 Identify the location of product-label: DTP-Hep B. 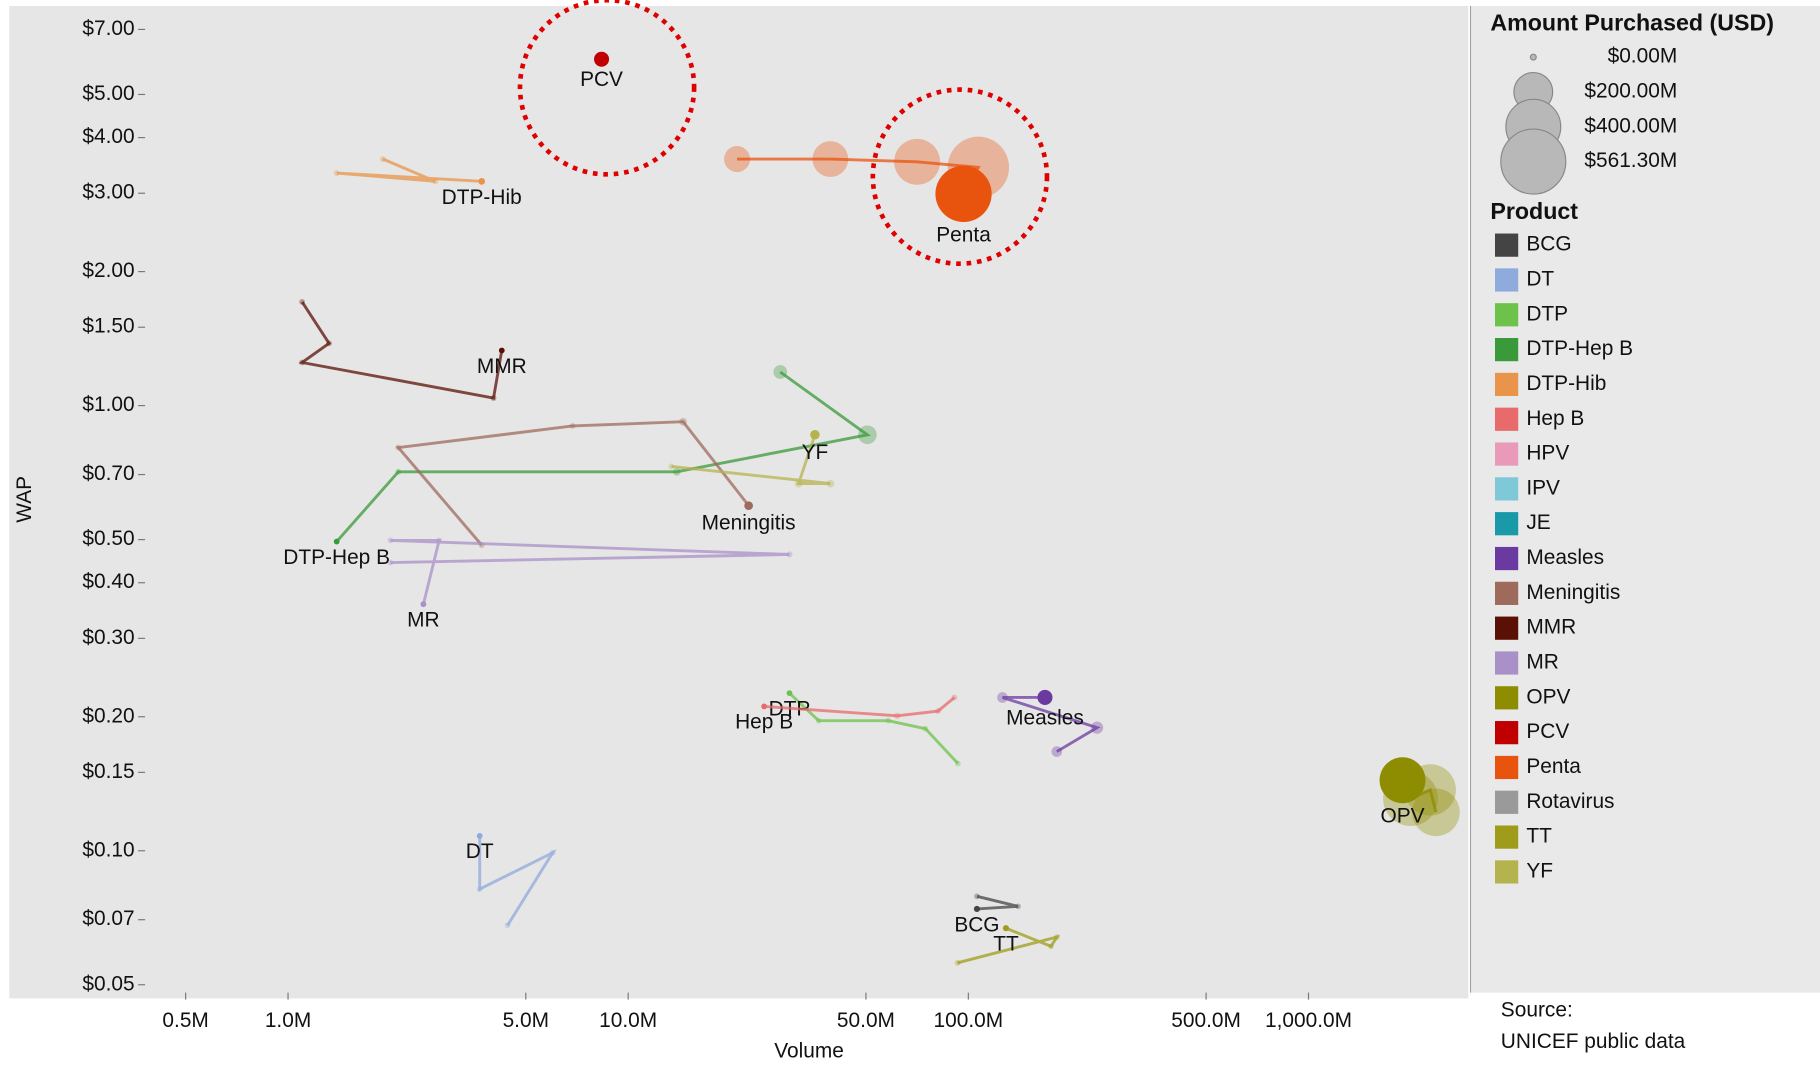
(336, 557).